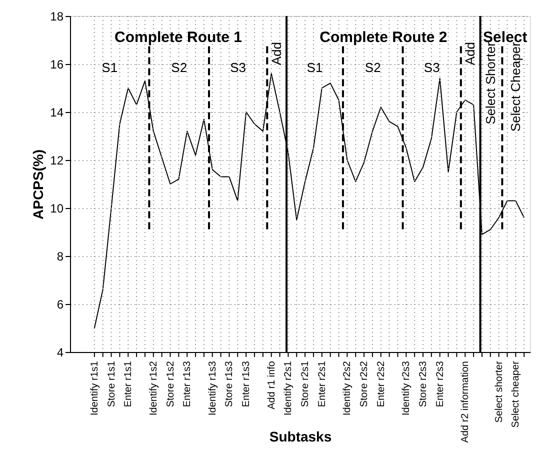 The image size is (550, 451). What do you see at coordinates (499, 391) in the screenshot?
I see `x-tick-label: Select shorter` at bounding box center [499, 391].